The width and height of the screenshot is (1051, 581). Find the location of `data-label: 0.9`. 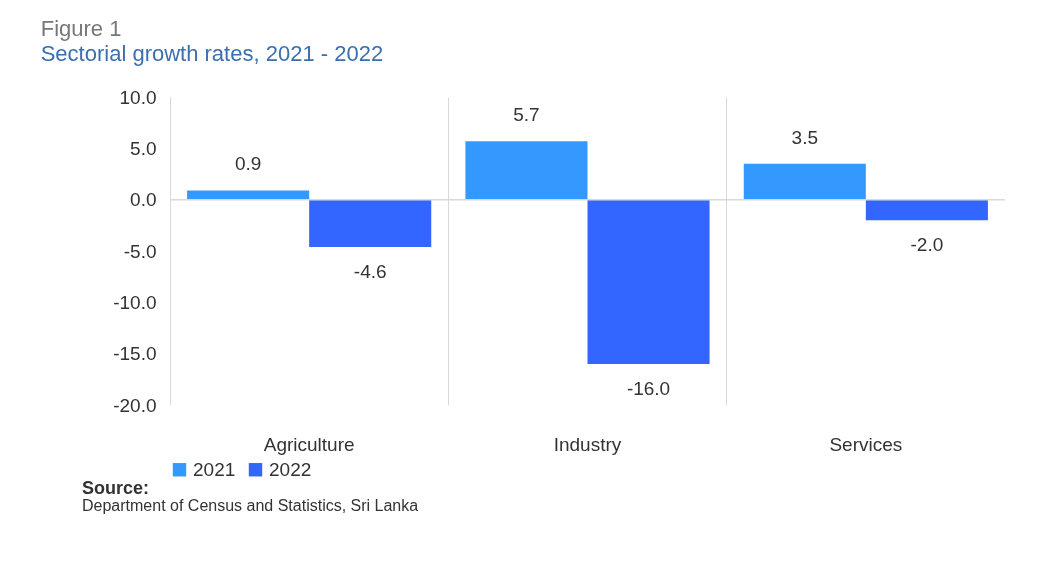

data-label: 0.9 is located at coordinates (248, 164).